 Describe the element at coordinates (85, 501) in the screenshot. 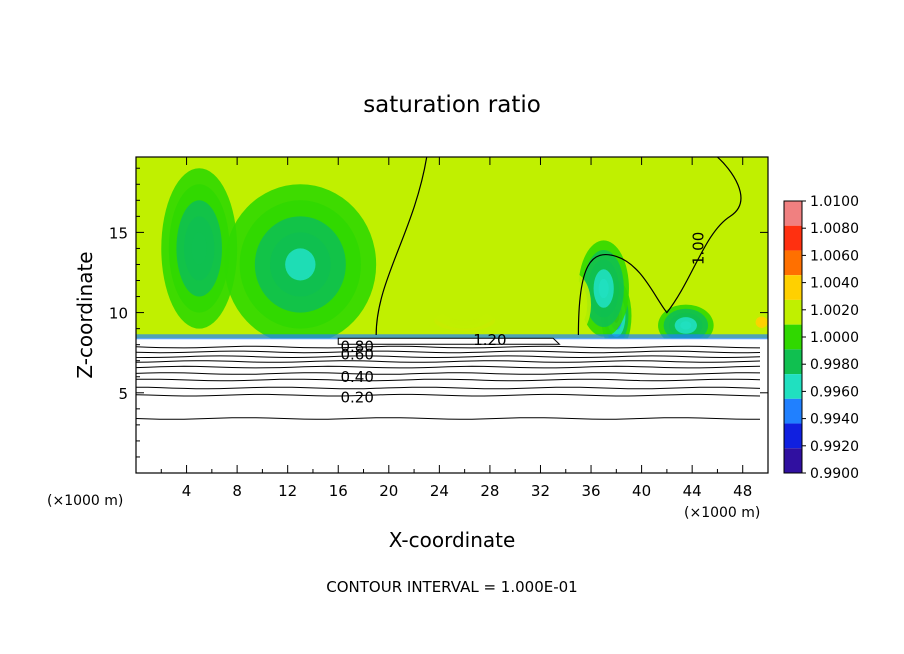

I see `x-unit-left: (×1000 m)` at that location.